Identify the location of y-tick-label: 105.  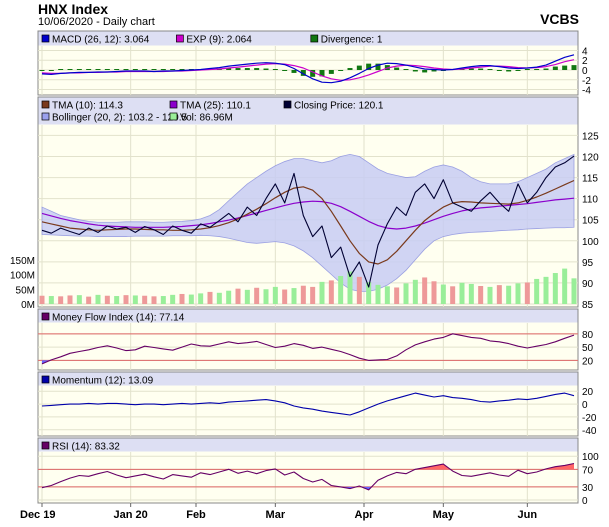
(590, 221).